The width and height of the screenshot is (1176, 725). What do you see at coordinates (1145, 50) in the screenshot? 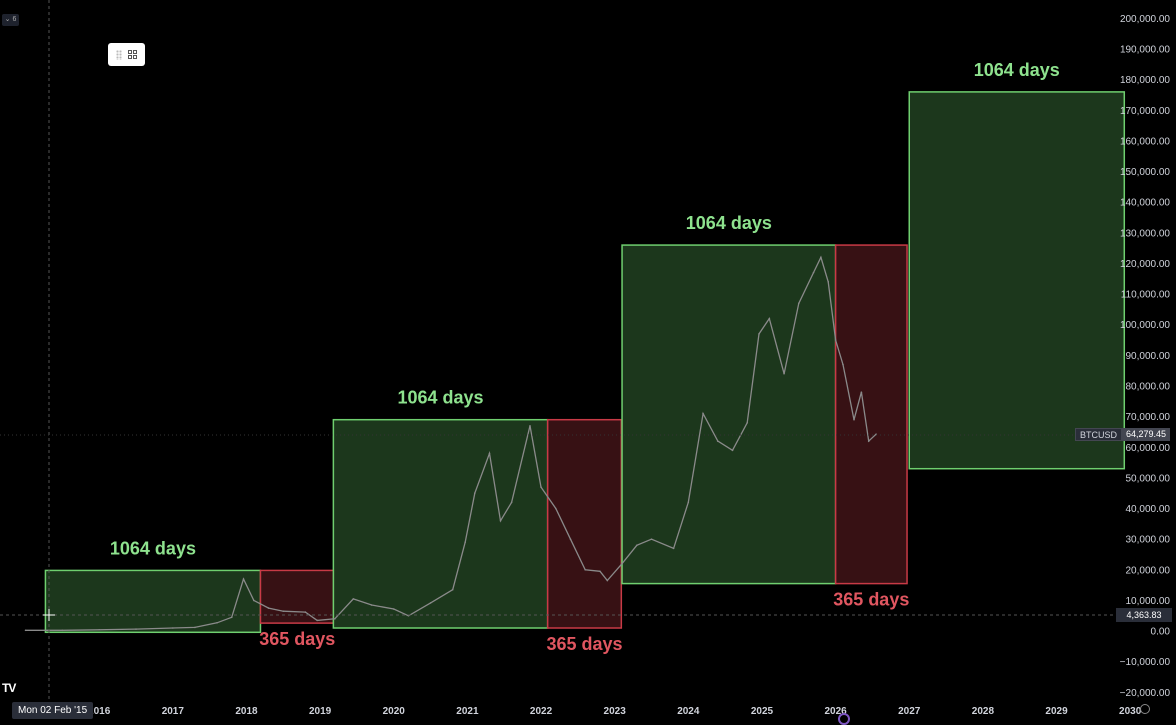
I see `y-tick-label: 190,000.00` at bounding box center [1145, 50].